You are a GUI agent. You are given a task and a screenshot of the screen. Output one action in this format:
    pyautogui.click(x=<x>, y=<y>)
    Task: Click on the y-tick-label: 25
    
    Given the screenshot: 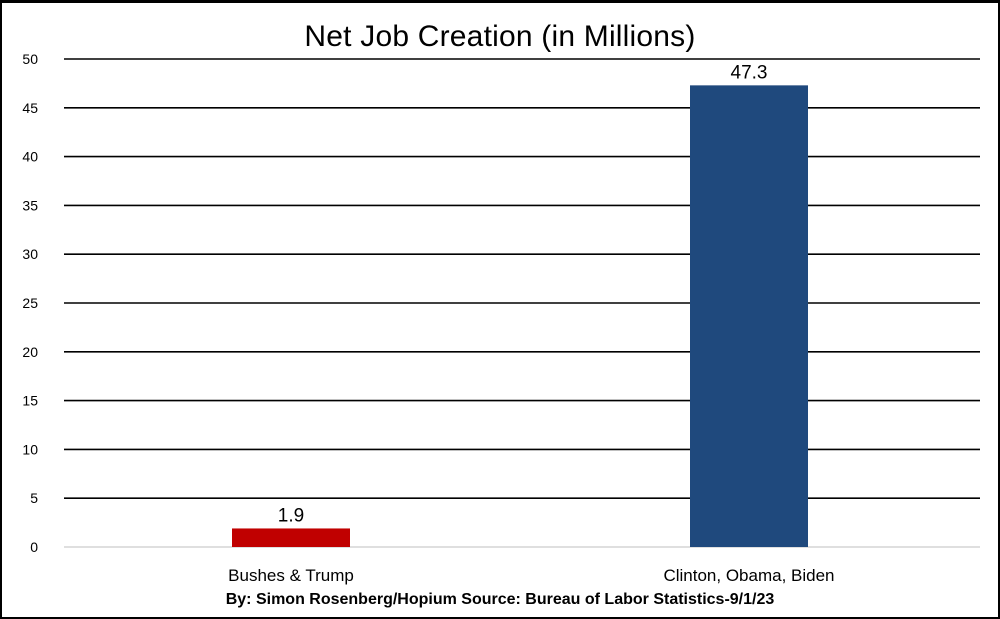 What is the action you would take?
    pyautogui.click(x=30, y=303)
    